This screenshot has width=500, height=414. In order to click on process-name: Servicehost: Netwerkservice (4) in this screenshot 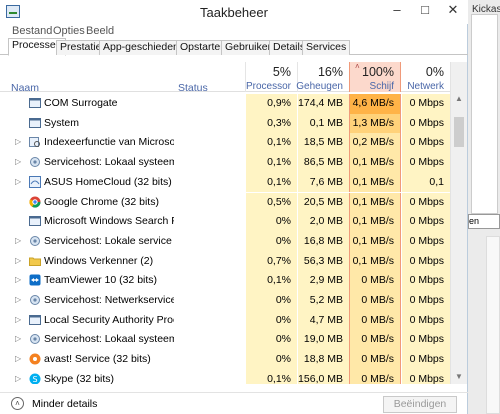, I will do `click(109, 300)`.